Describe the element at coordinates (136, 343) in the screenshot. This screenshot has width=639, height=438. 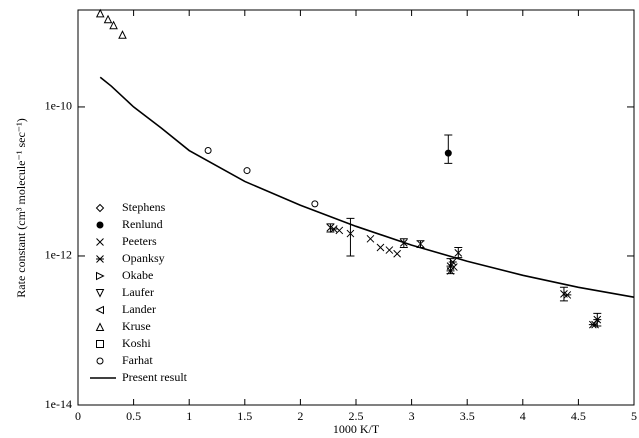
I see `legend-label: Koshi` at that location.